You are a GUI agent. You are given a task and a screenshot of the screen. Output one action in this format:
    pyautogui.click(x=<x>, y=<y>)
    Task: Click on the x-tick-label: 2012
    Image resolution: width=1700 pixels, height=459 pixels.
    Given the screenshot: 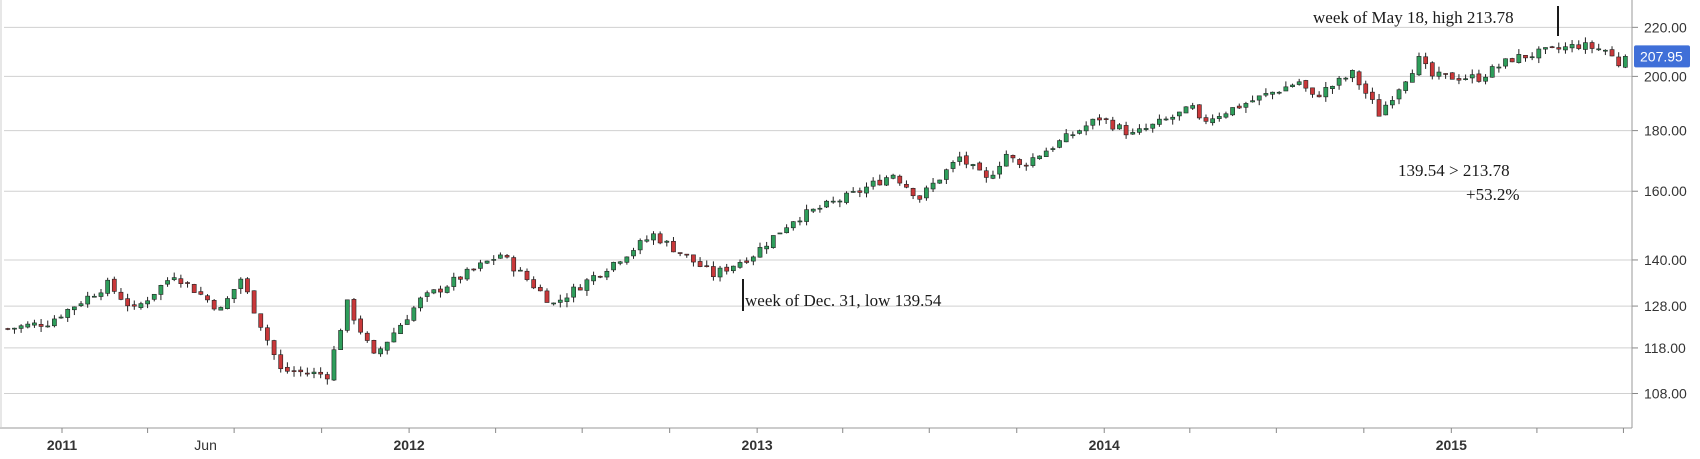 What is the action you would take?
    pyautogui.click(x=409, y=445)
    